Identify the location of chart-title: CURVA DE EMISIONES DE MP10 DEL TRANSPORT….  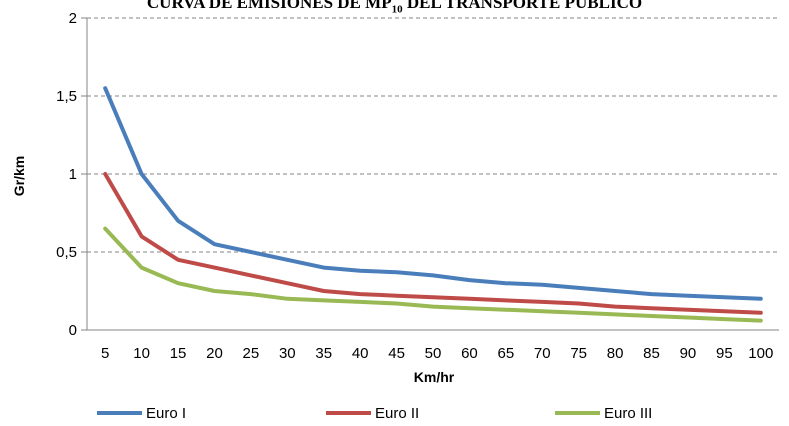
(394, 7).